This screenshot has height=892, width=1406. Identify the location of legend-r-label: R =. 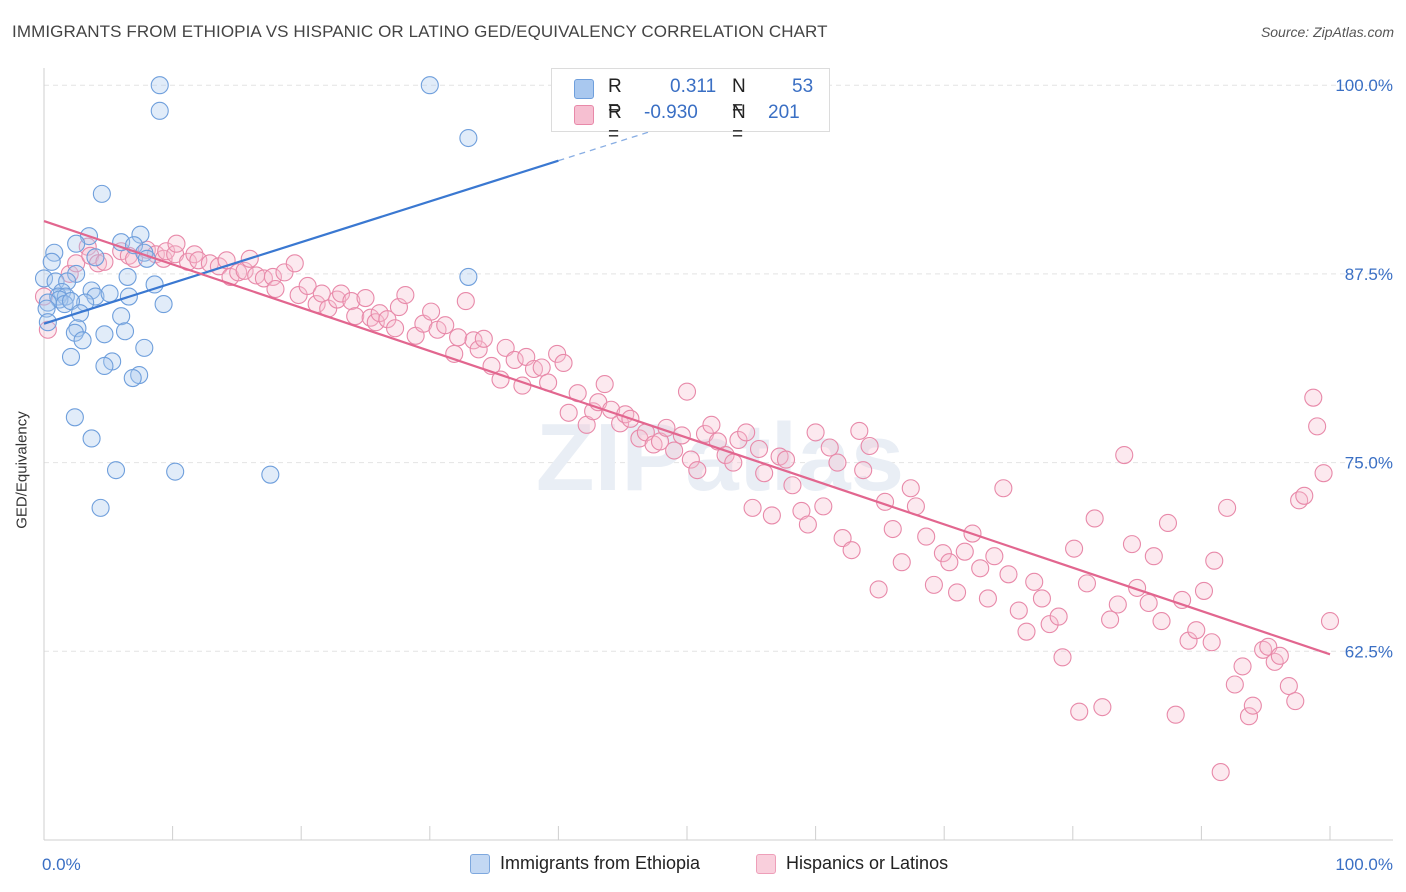
(615, 123).